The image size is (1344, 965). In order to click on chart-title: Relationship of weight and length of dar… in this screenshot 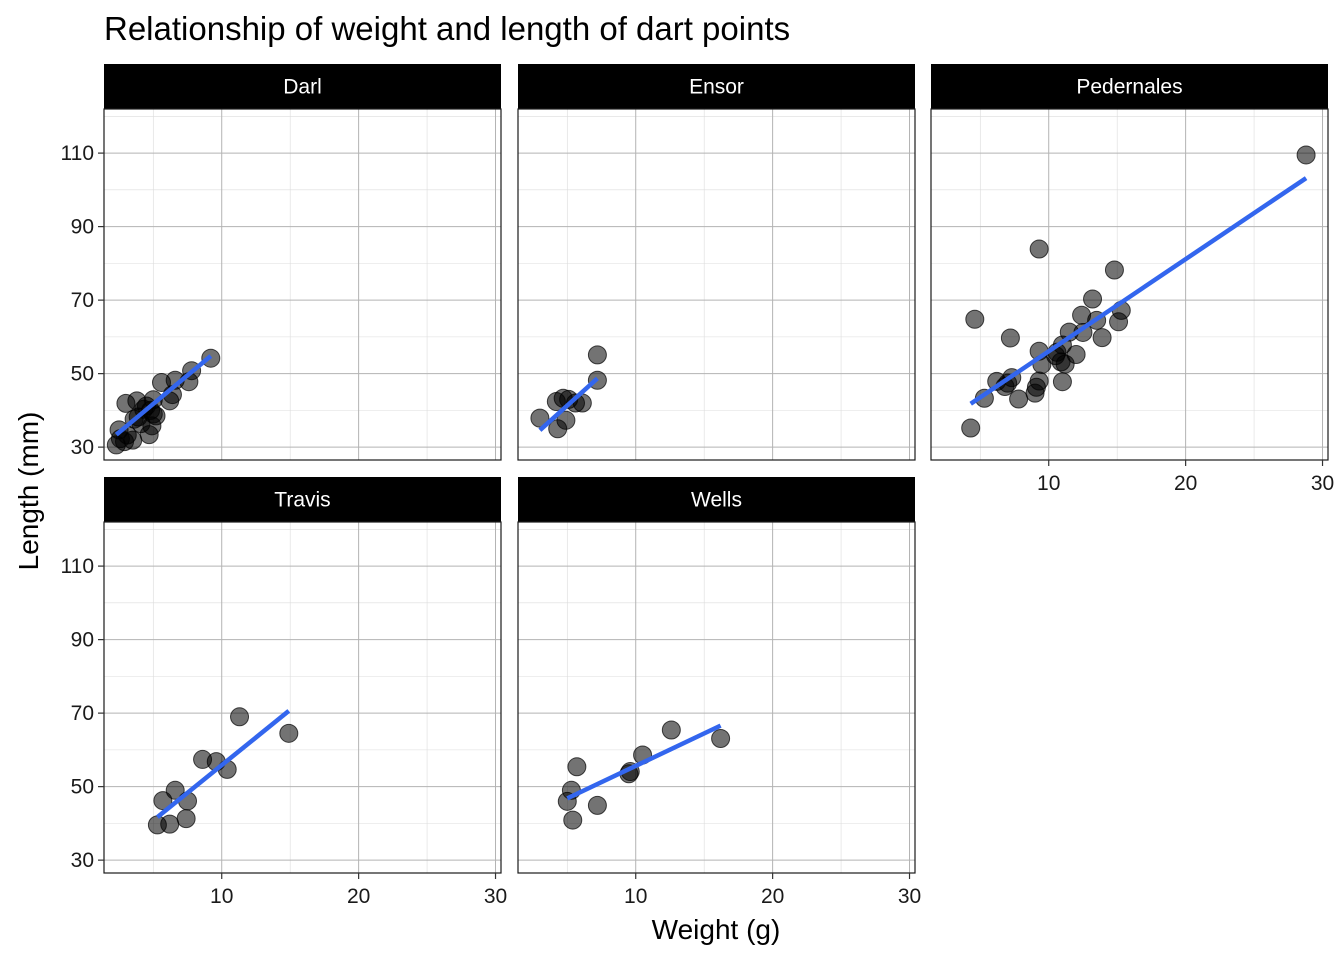, I will do `click(447, 28)`.